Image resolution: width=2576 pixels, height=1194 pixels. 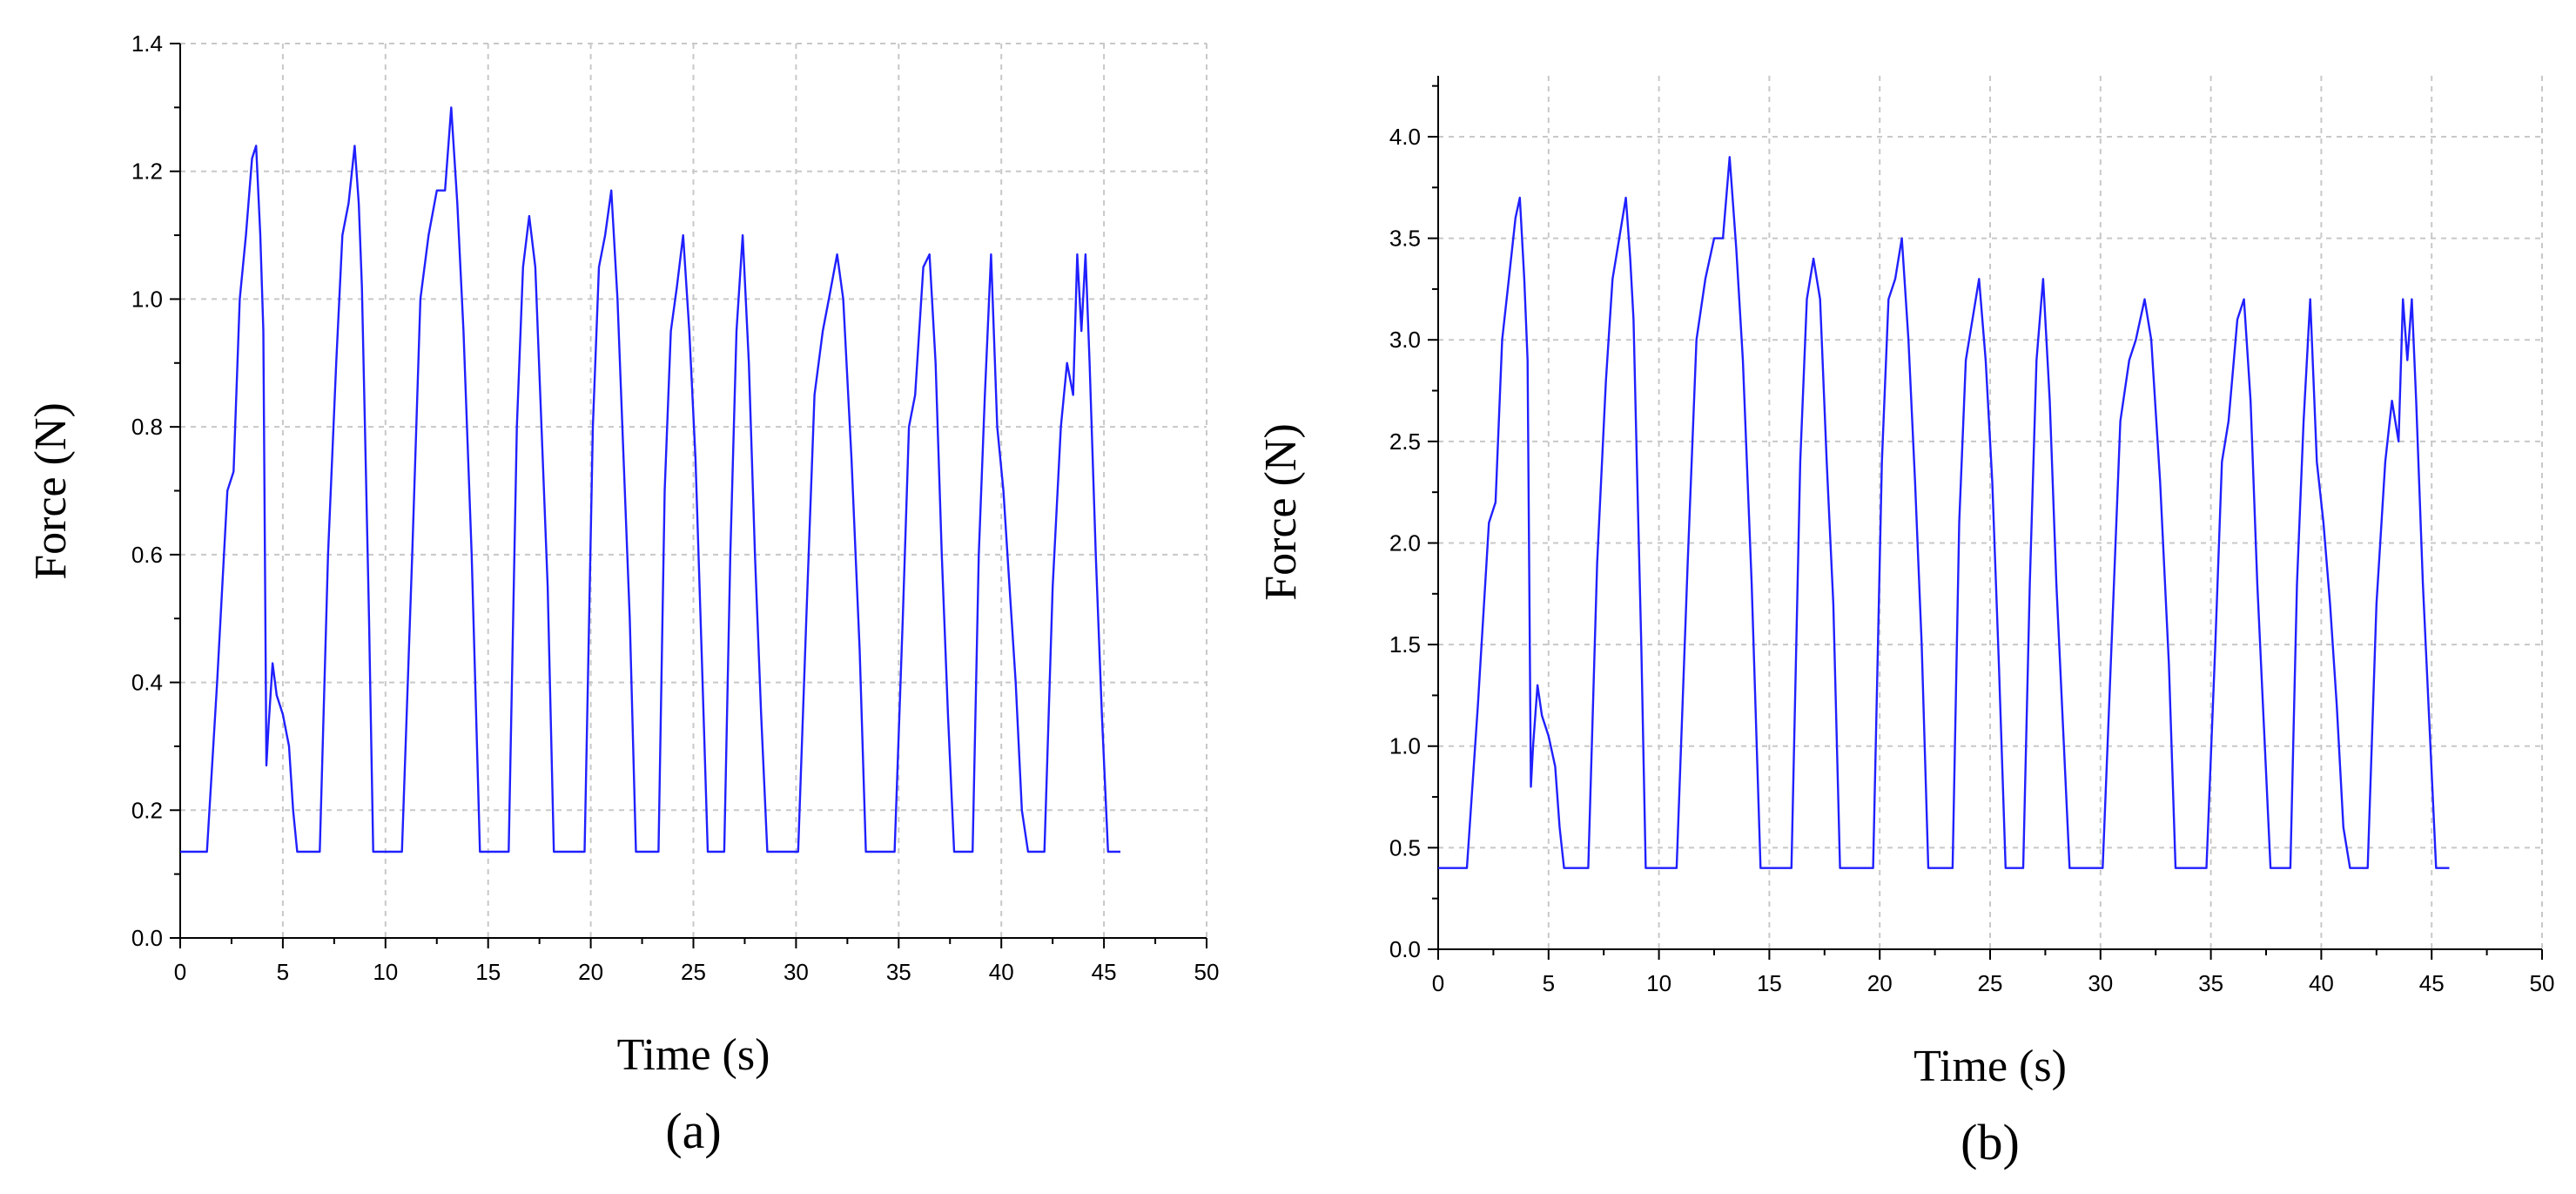 I want to click on y-tick-label: 3.5, so click(x=1405, y=239).